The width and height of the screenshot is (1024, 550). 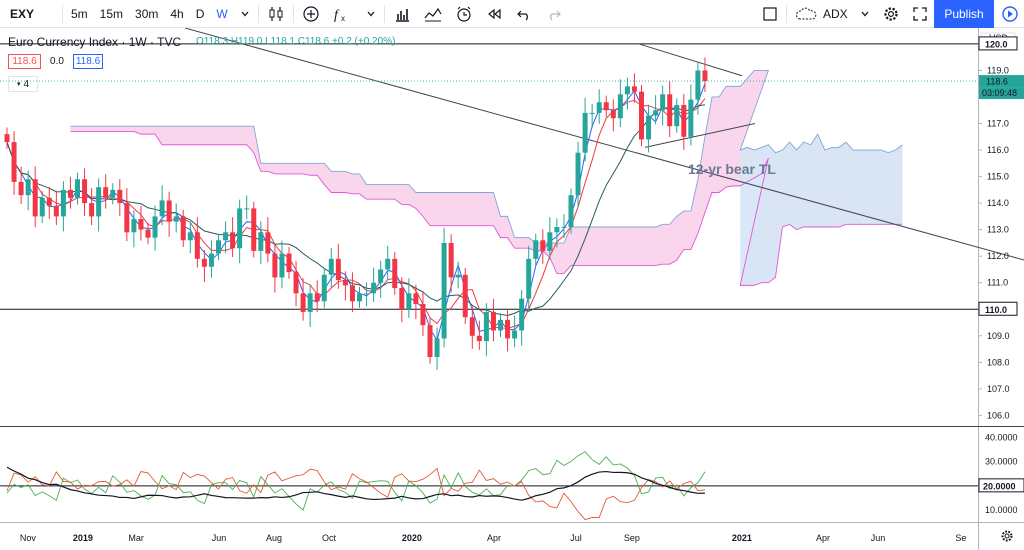 What do you see at coordinates (770, 14) in the screenshot?
I see `layout-square-icon` at bounding box center [770, 14].